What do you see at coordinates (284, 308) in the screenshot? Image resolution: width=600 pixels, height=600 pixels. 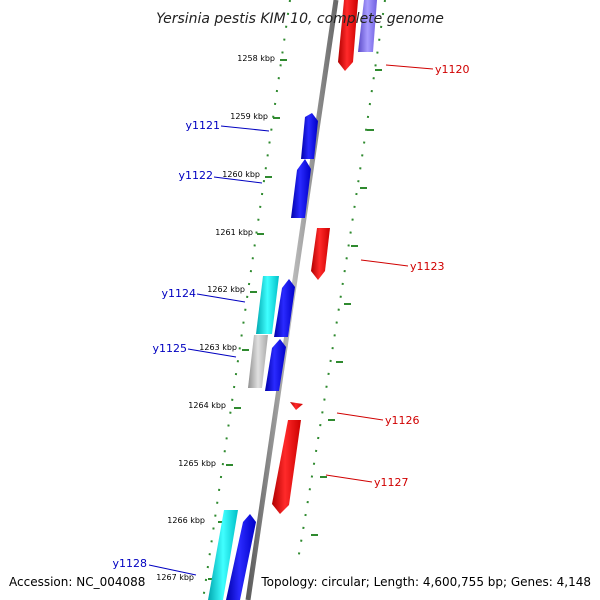 I see `gene-shape-y1124` at bounding box center [284, 308].